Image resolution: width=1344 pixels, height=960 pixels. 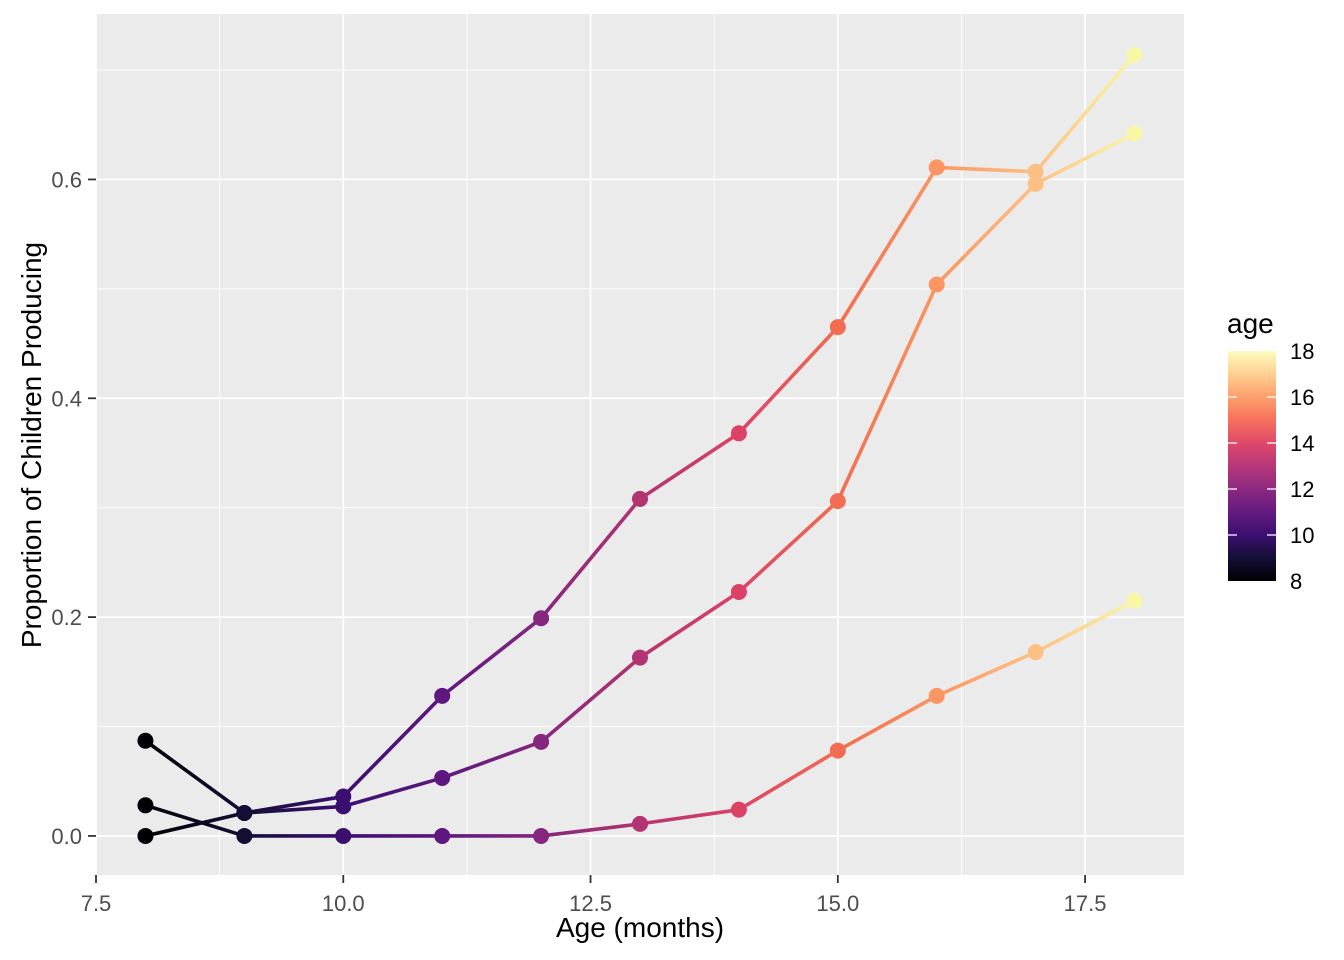 What do you see at coordinates (1250, 323) in the screenshot?
I see `legend-title: age` at bounding box center [1250, 323].